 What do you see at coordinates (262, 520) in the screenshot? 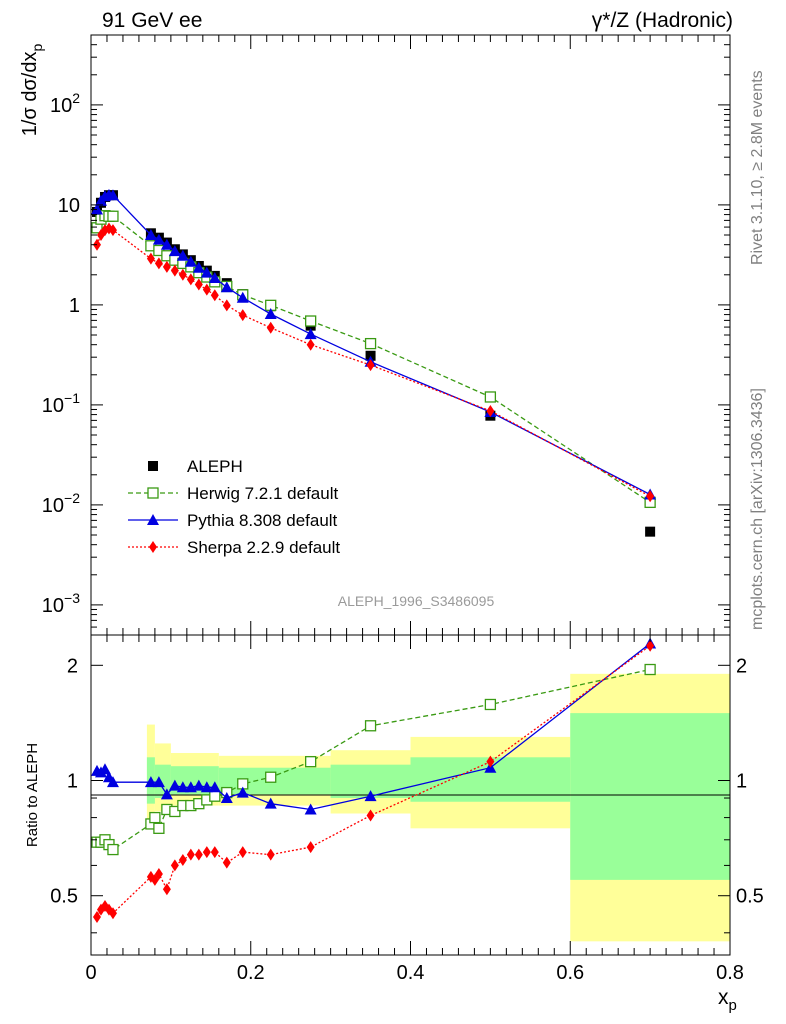
I see `legend-pythia-label: Pythia 8.308 default` at bounding box center [262, 520].